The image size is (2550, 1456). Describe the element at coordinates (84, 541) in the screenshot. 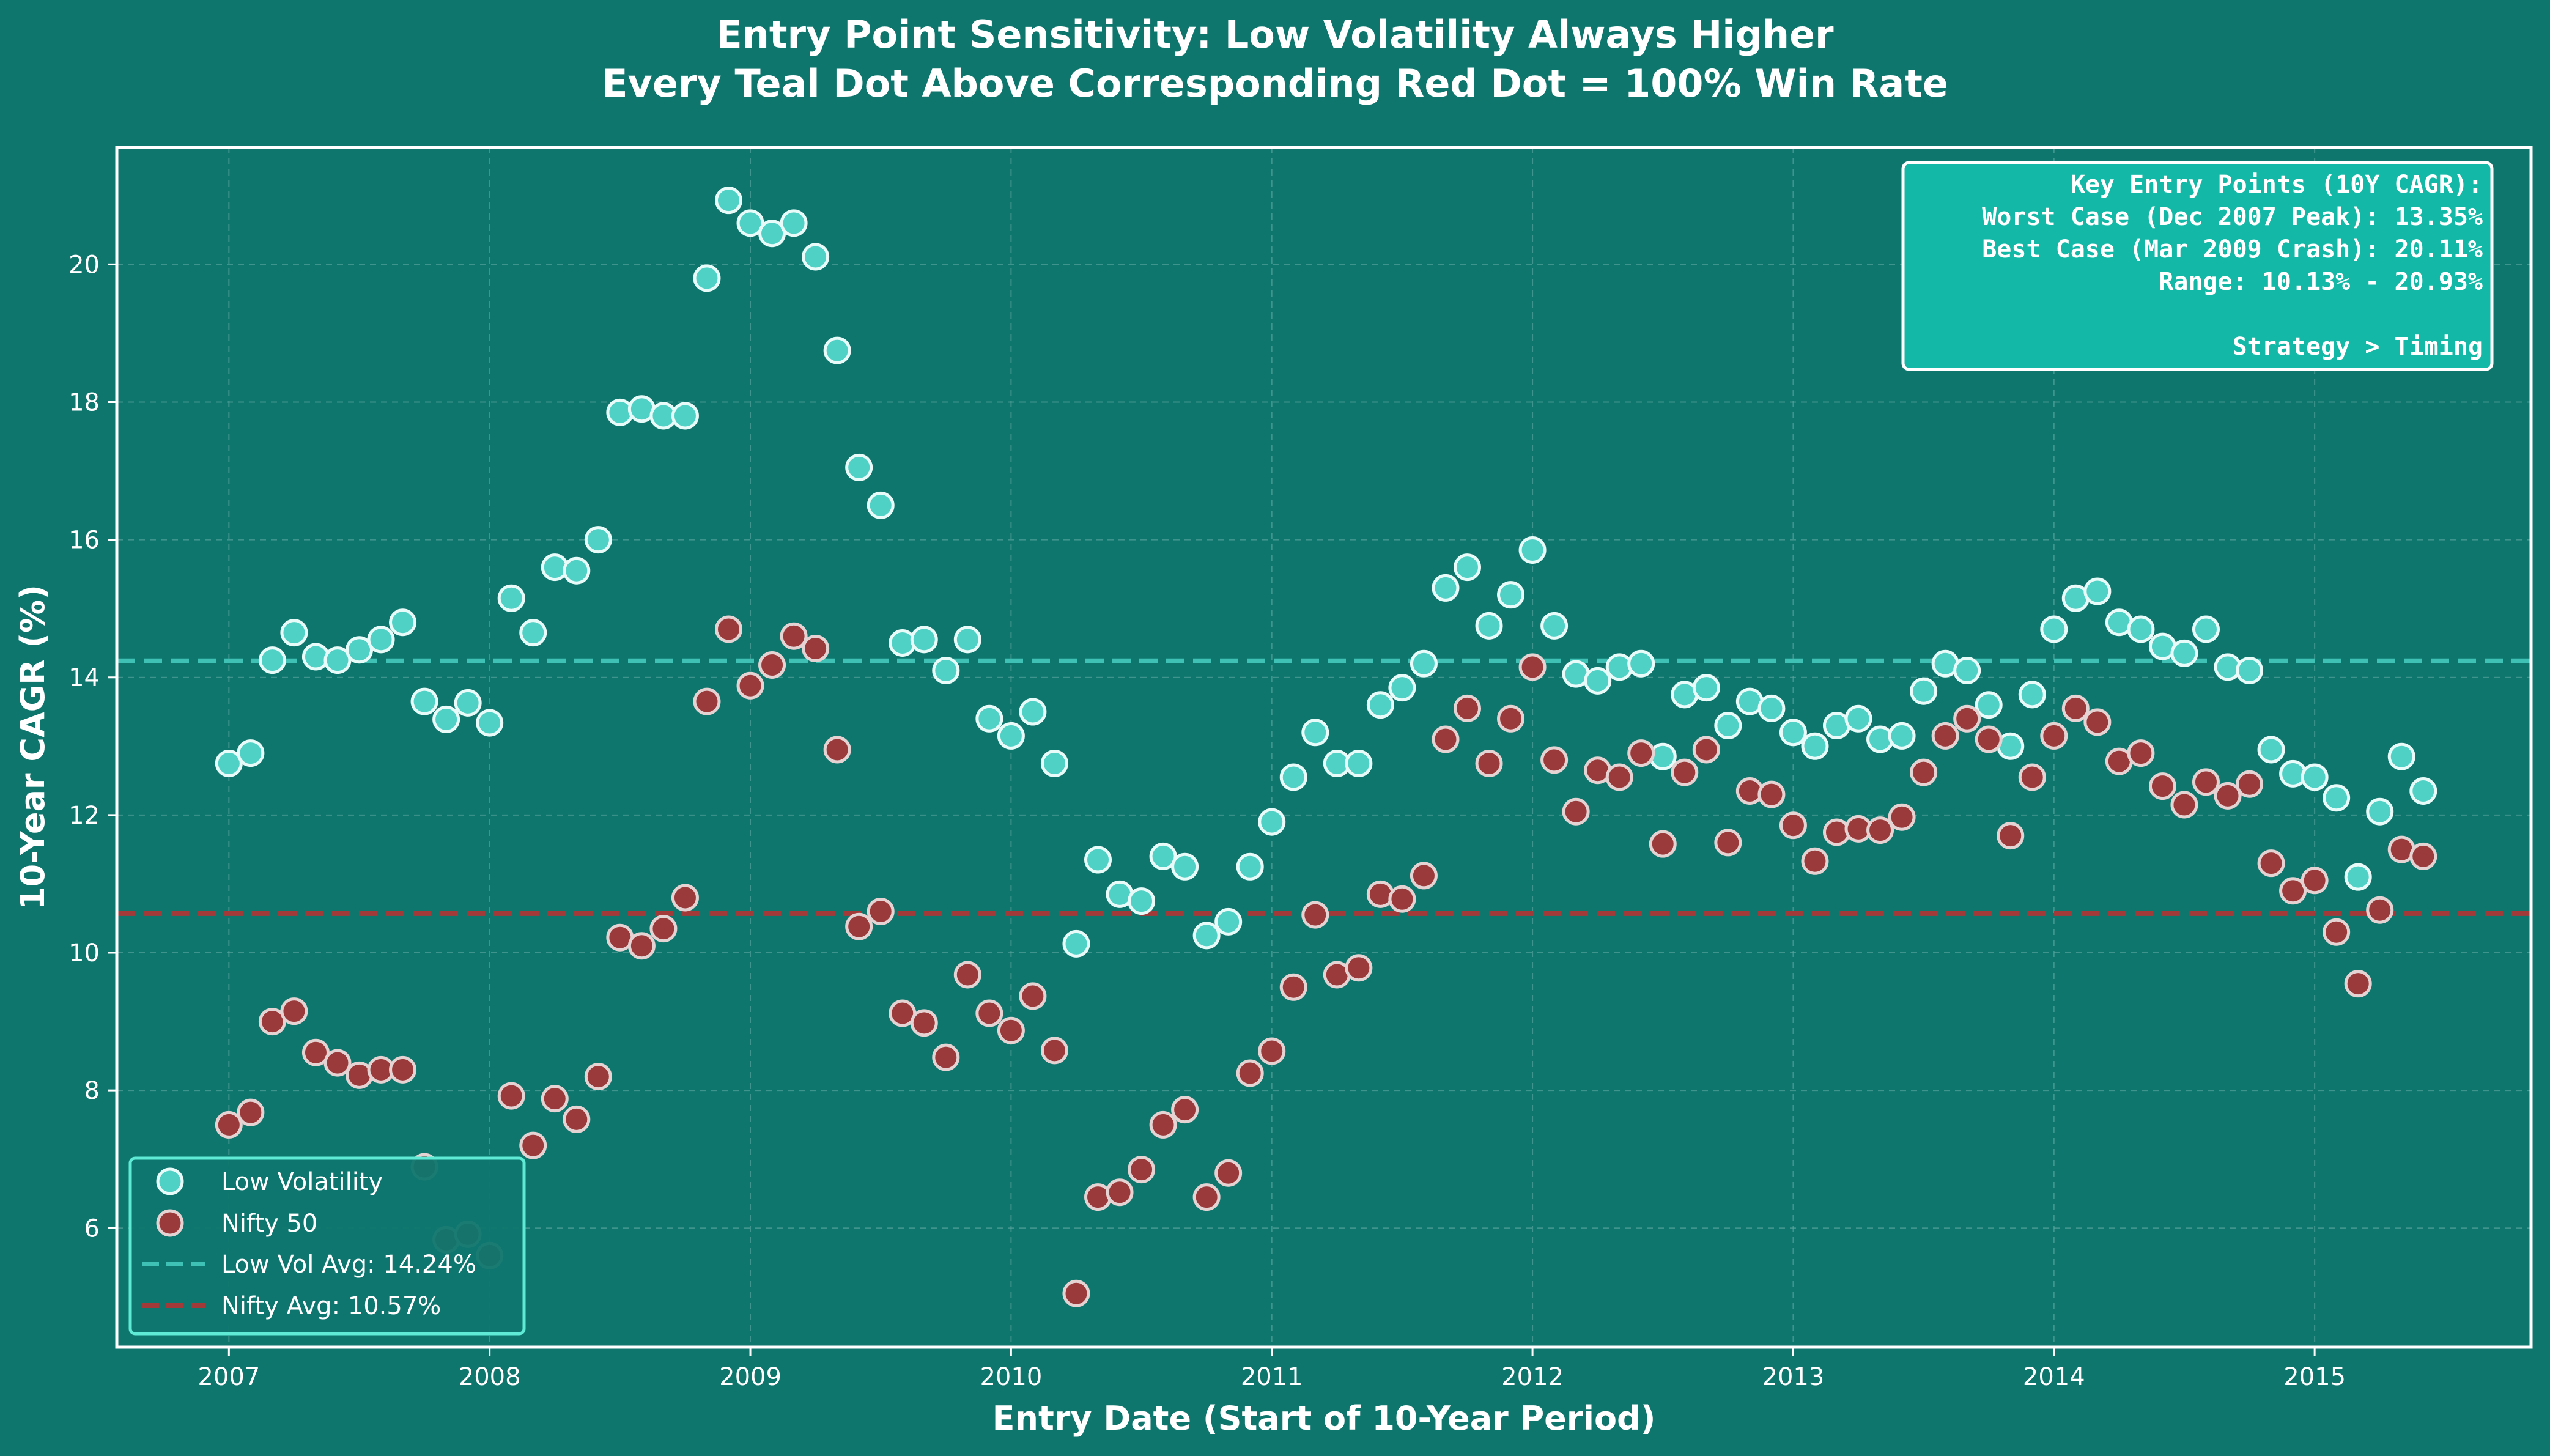

I see `y-tick-label: 16` at that location.